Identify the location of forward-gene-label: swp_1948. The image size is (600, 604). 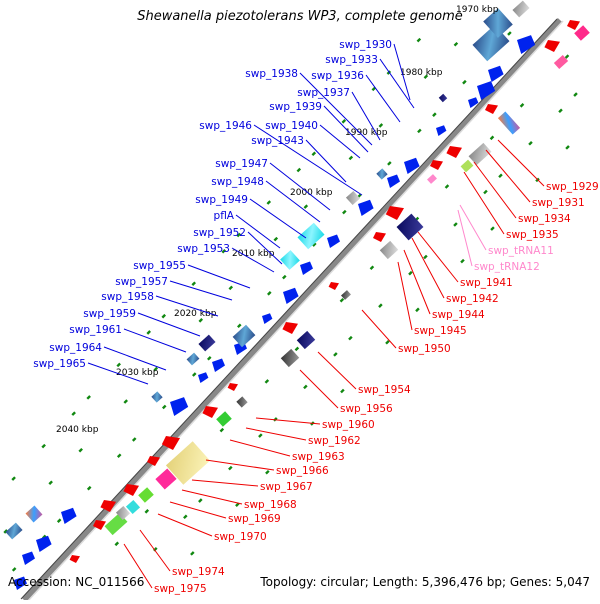
(237, 182).